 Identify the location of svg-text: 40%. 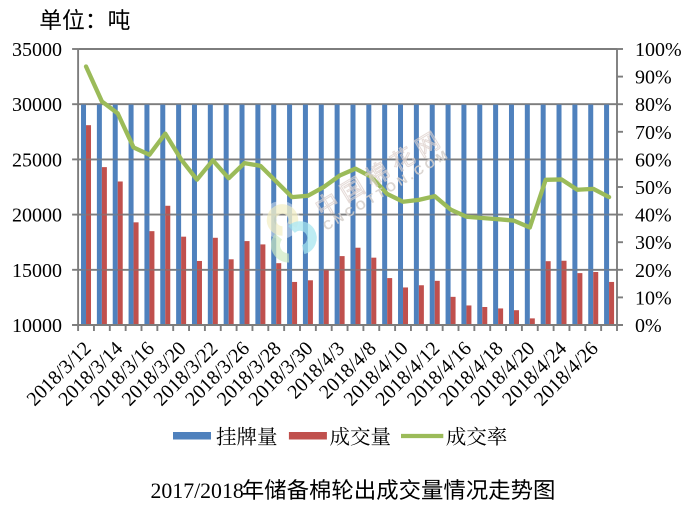
(653, 216).